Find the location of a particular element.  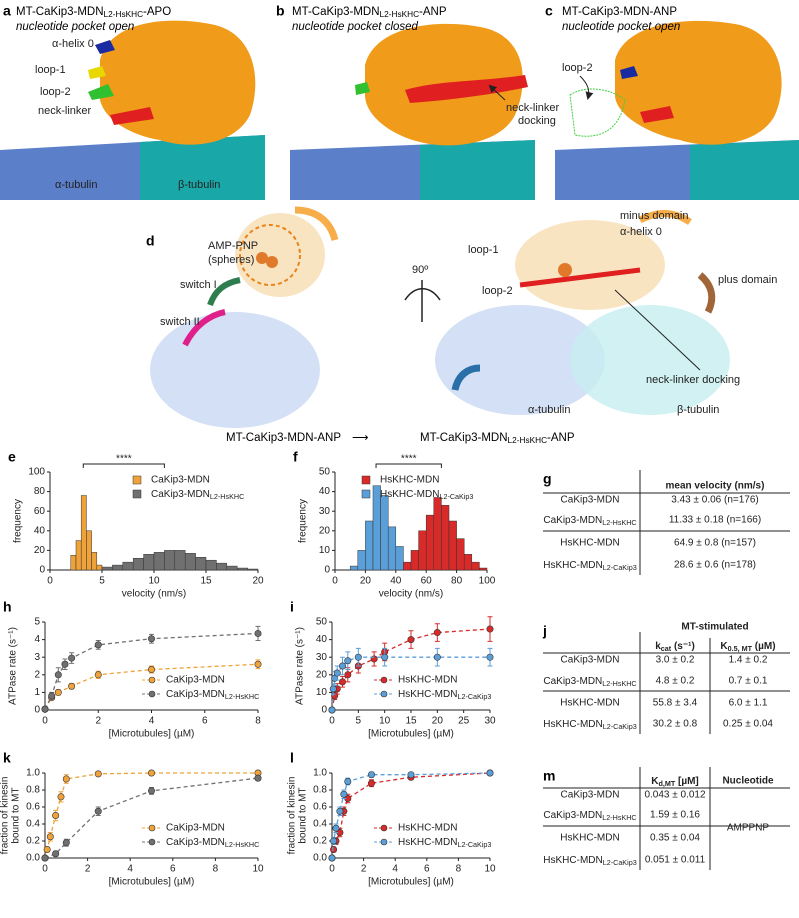

y-axis-label: frequency is located at coordinates (303, 521).